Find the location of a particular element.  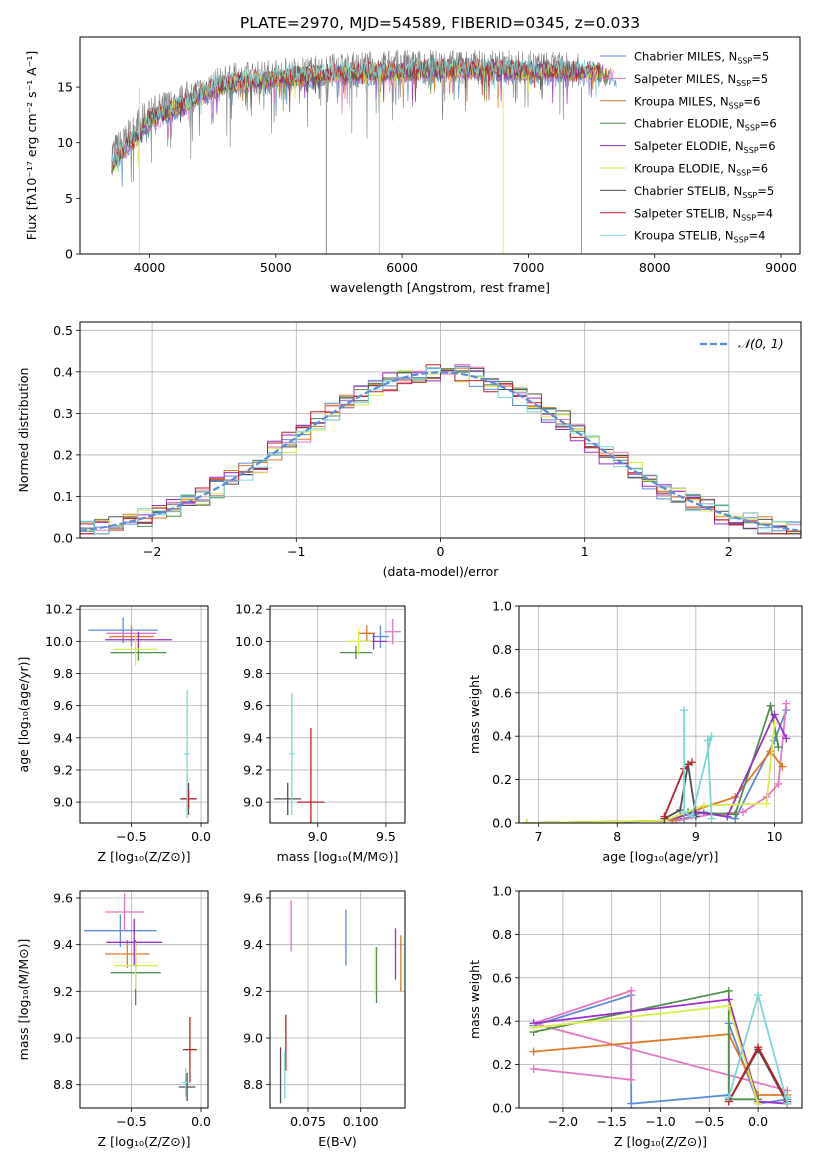

x-axis-label: wavelength [Angstrom, rest frame] is located at coordinates (440, 287).